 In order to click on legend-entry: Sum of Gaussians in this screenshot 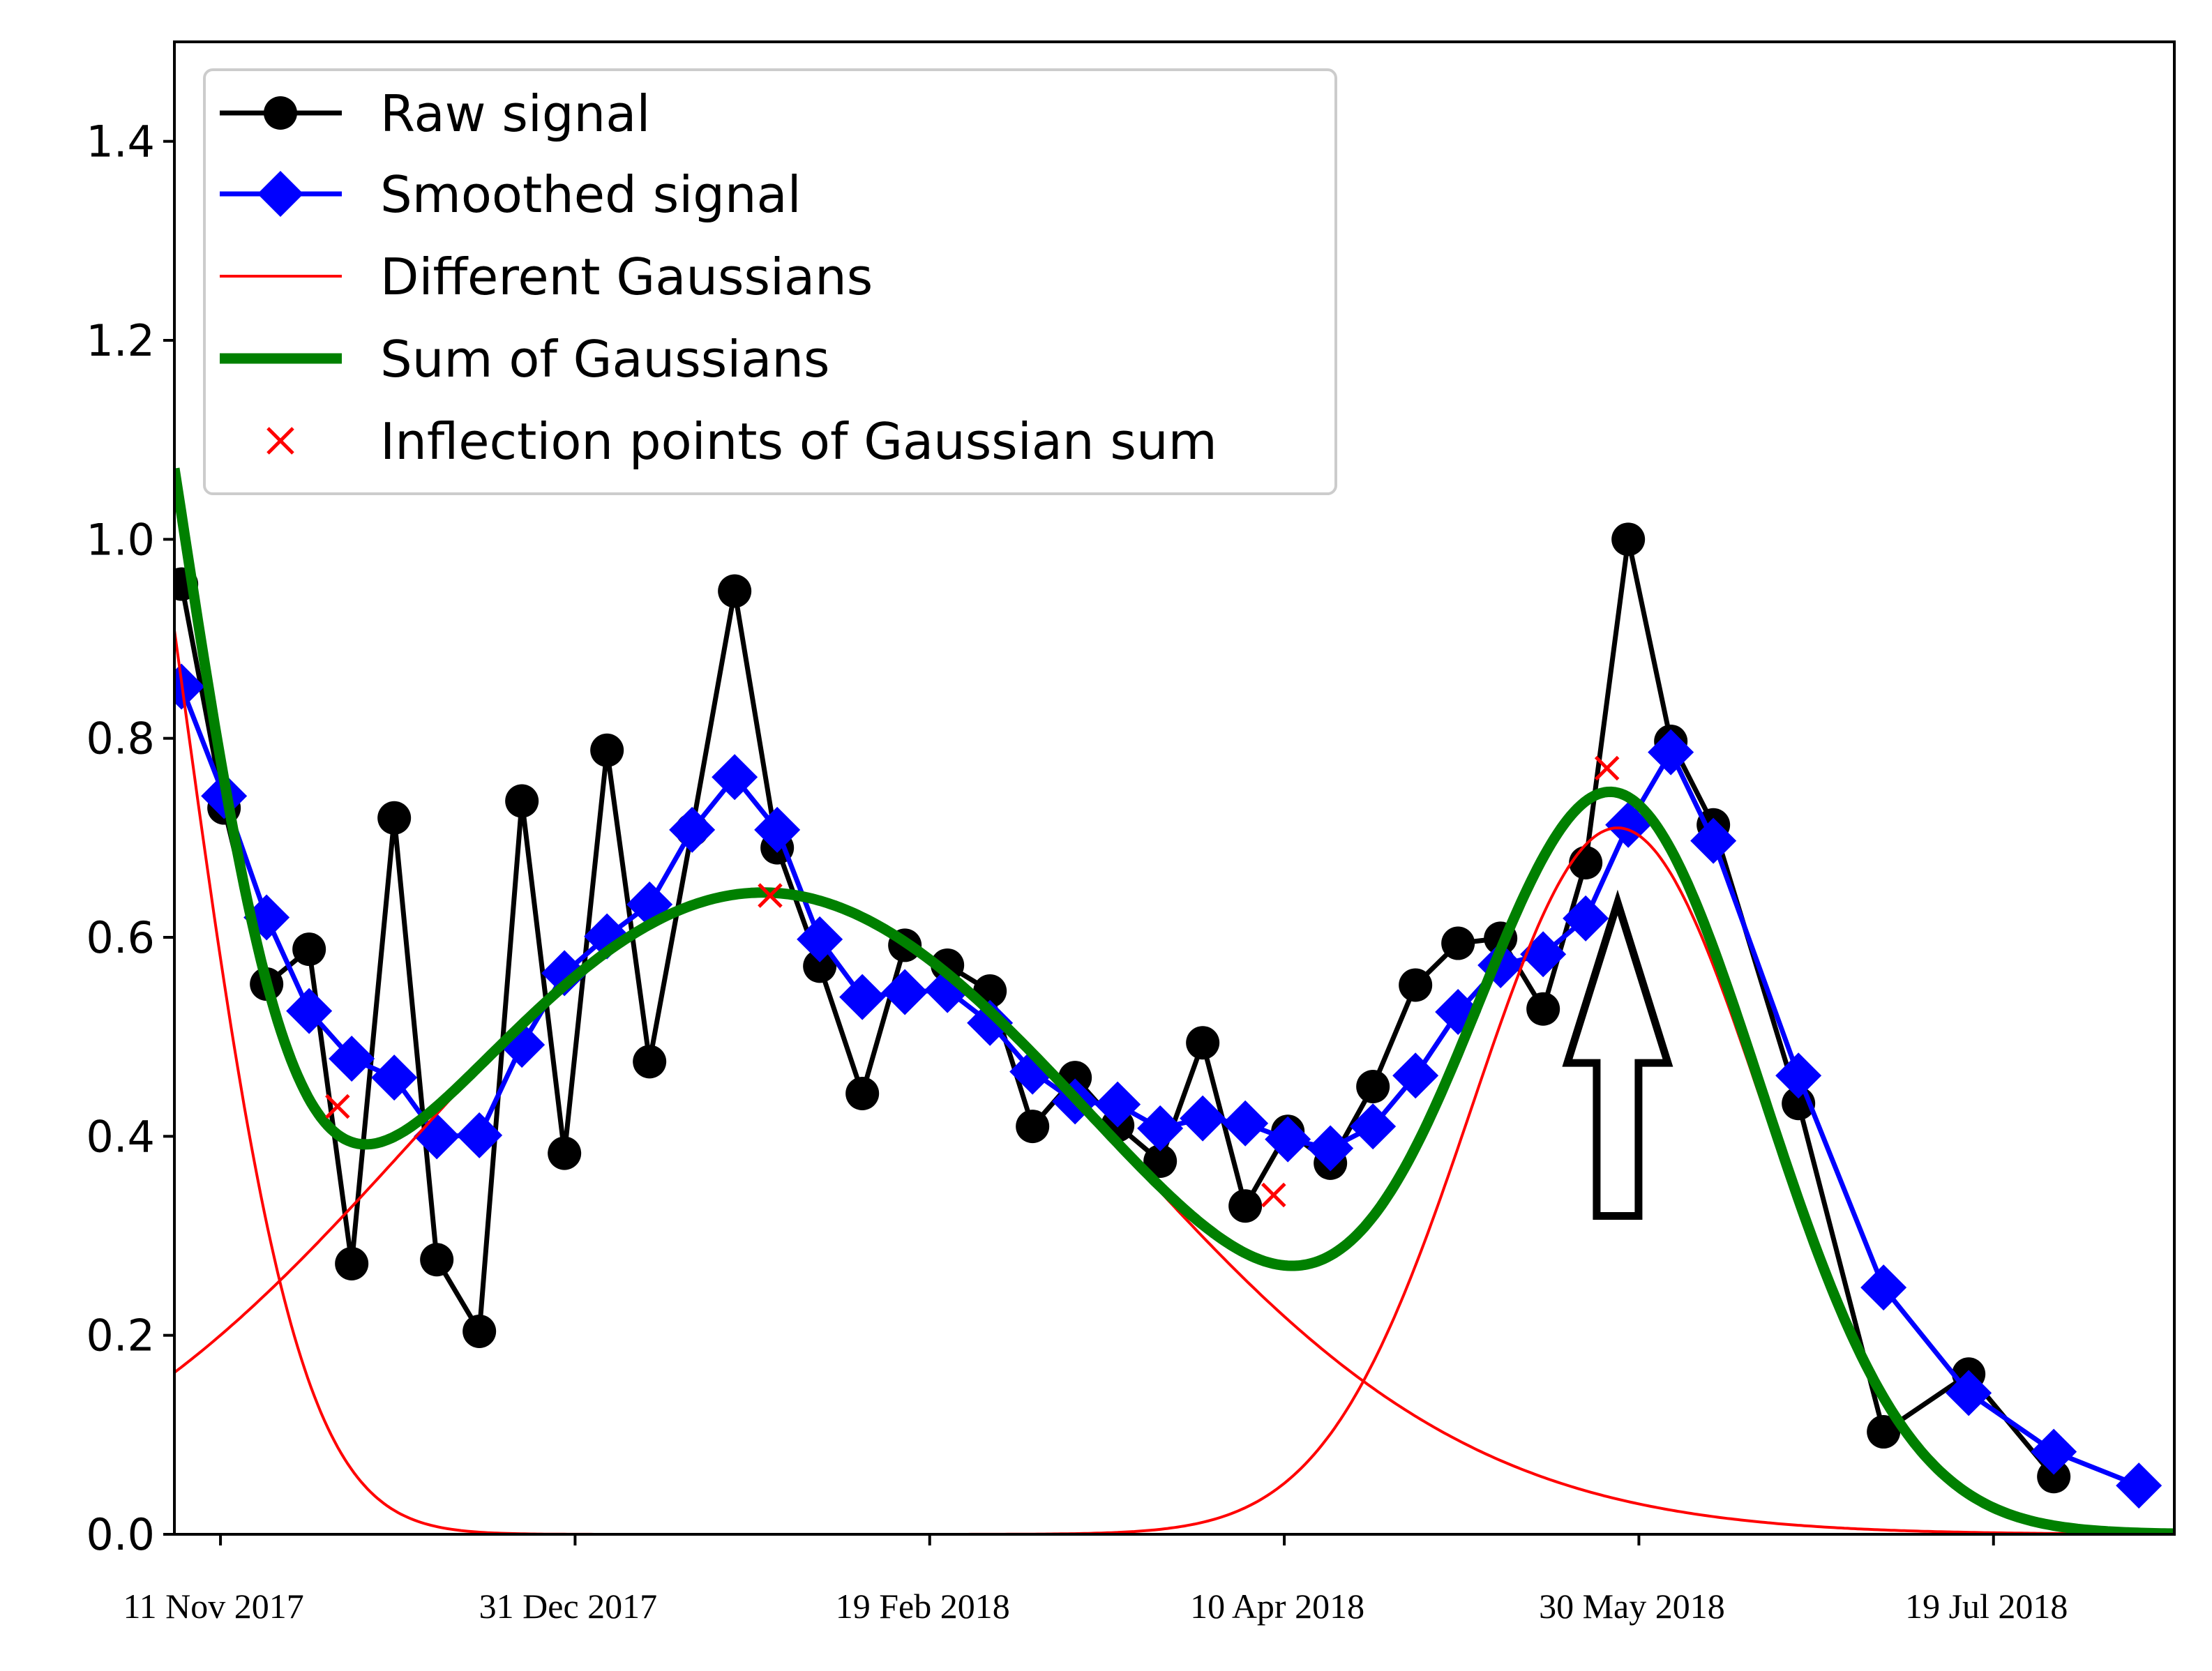, I will do `click(525, 359)`.